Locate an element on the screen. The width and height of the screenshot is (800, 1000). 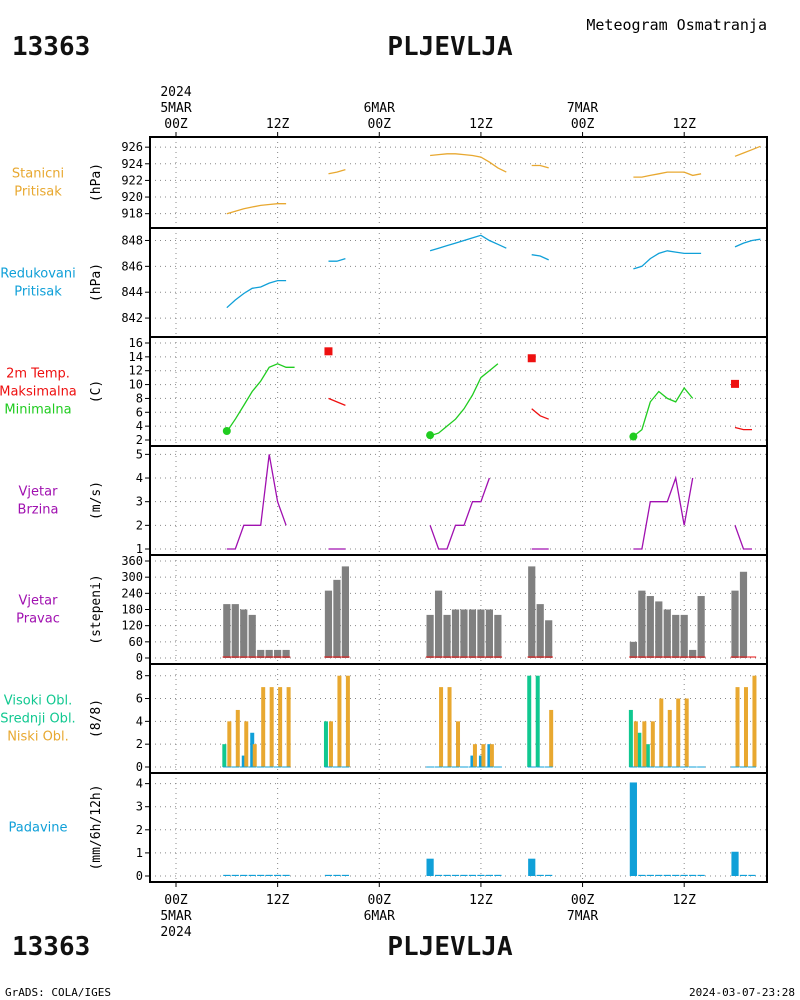
variable-label: Brzina is located at coordinates (38, 510).